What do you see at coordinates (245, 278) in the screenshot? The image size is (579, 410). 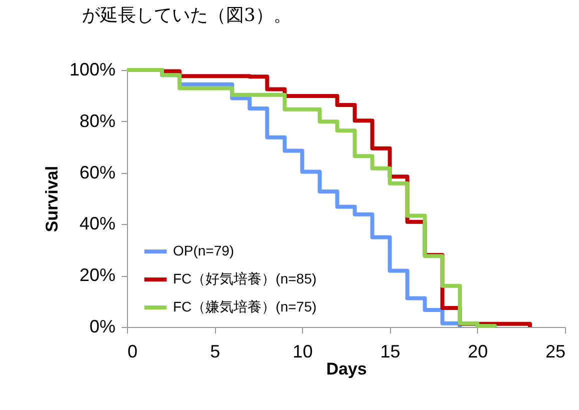 I see `legend-label: FC（好気培養）(n=85)` at bounding box center [245, 278].